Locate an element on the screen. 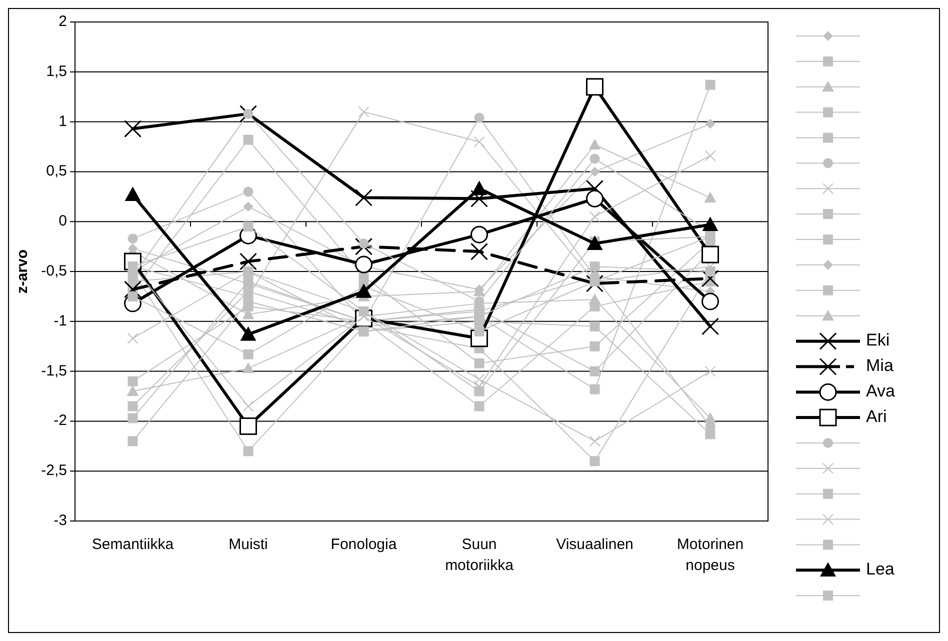  legend-label: Ava is located at coordinates (881, 391).